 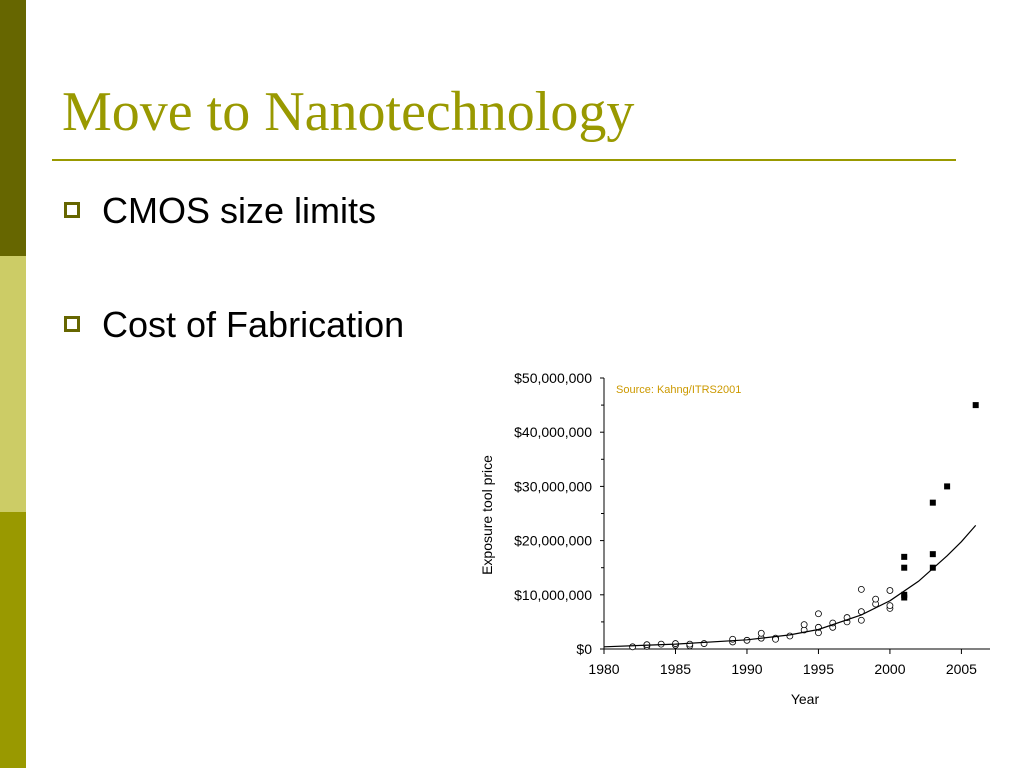 What do you see at coordinates (746, 669) in the screenshot?
I see `x-tick-label: 1990` at bounding box center [746, 669].